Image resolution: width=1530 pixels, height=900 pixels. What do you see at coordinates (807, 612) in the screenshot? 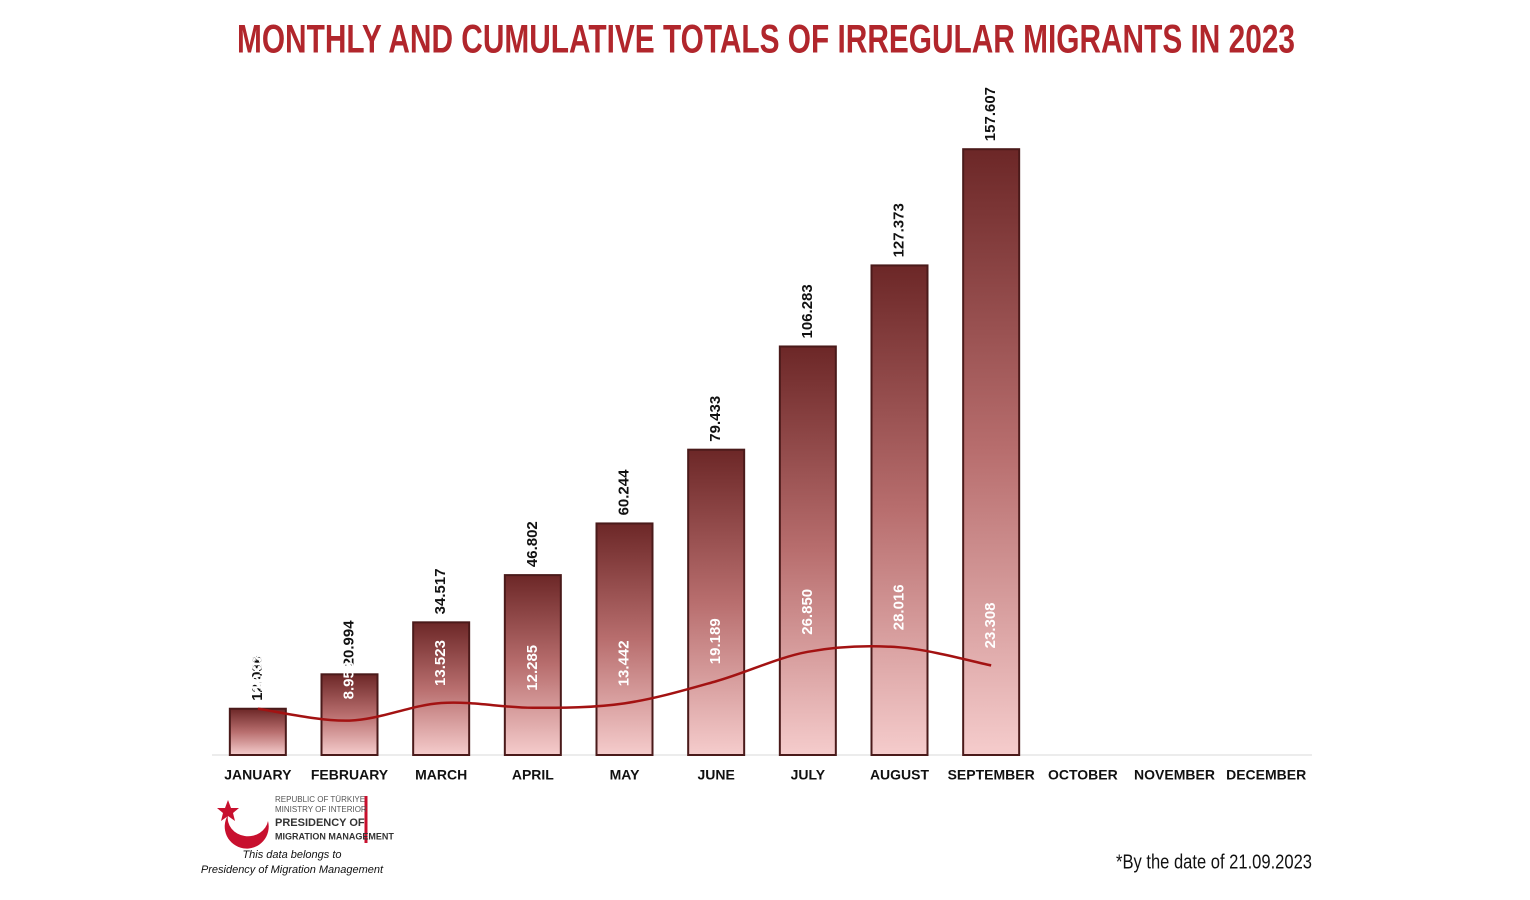
I see `monthly-label: 26.850` at bounding box center [807, 612].